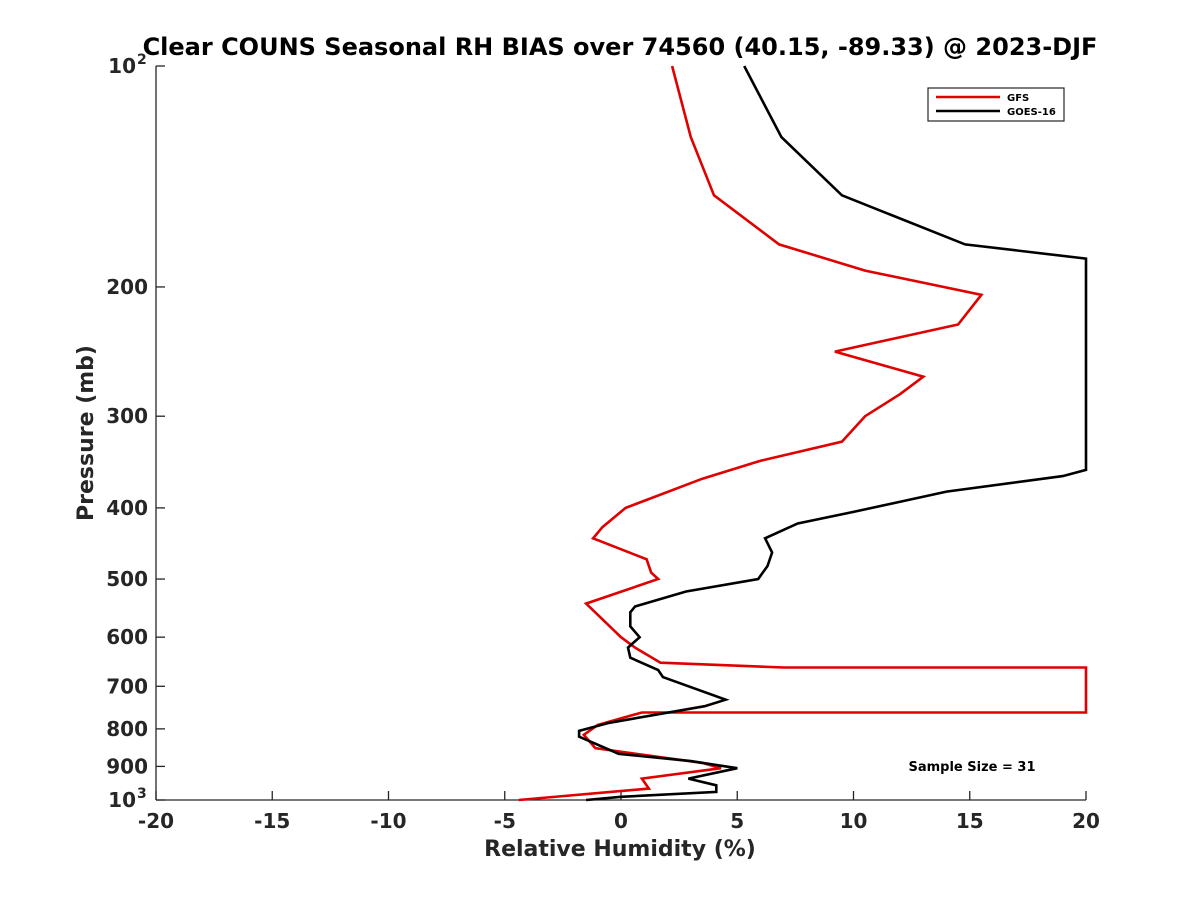  Describe the element at coordinates (970, 821) in the screenshot. I see `x-tick-label: 15` at that location.